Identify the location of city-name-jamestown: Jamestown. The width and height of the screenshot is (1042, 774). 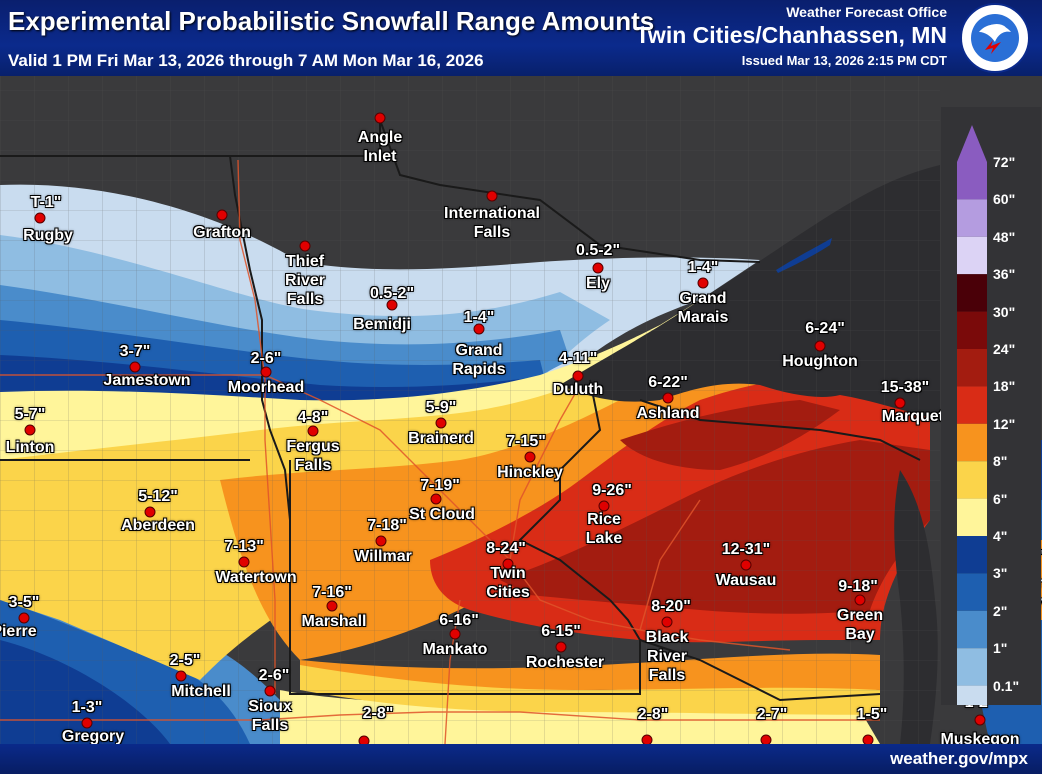
(147, 380).